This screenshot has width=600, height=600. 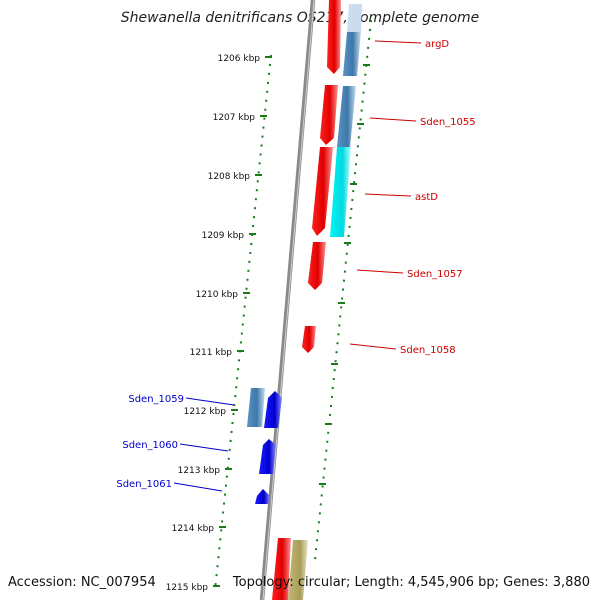 What do you see at coordinates (239, 59) in the screenshot?
I see `scale-tick-label: 1206 kbp` at bounding box center [239, 59].